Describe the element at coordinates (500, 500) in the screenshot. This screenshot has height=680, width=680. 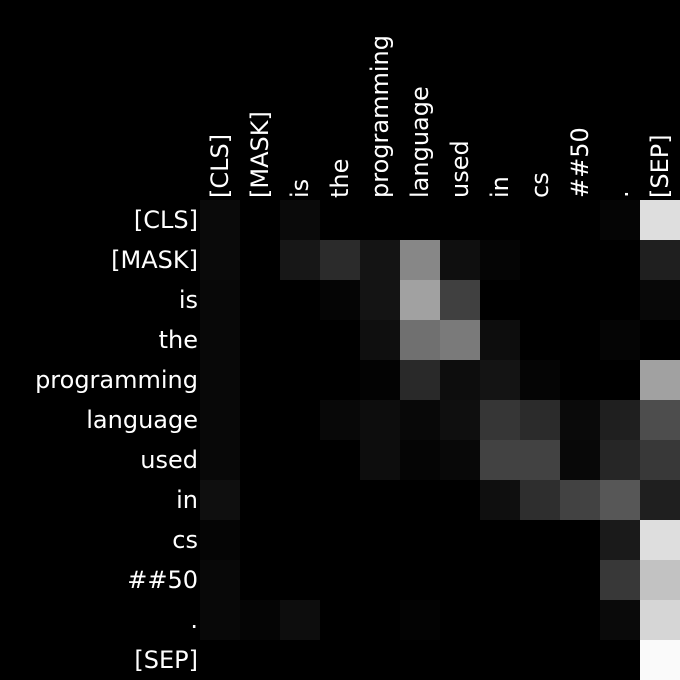
I see `heatmap-cell-r7-c7` at that location.